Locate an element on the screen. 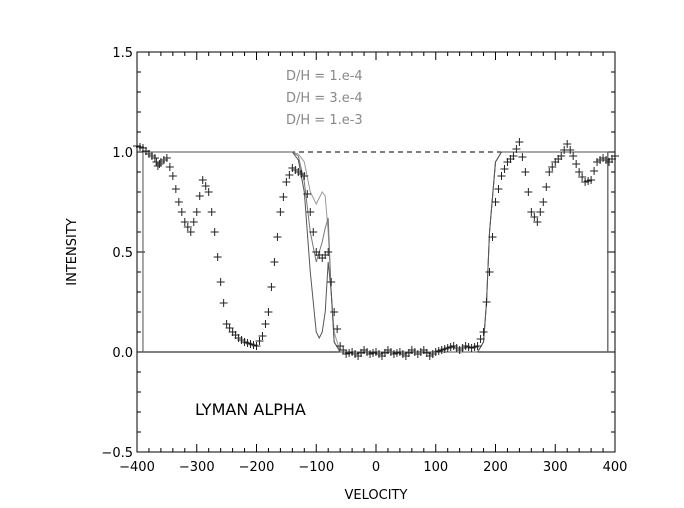 Image resolution: width=684 pixels, height=508 pixels. y-tick-label: 1.0 is located at coordinates (122, 153).